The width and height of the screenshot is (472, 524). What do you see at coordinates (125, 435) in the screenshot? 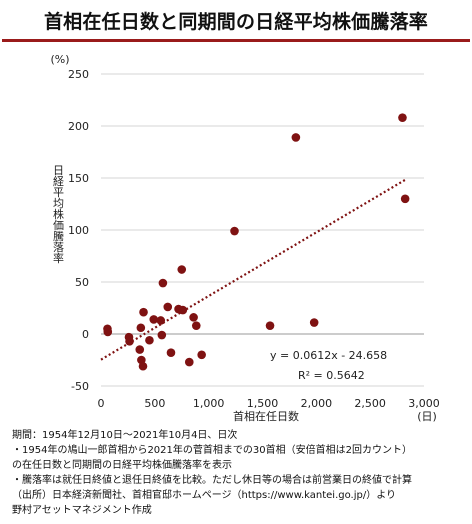
I see `note-line: 期間：1954年12月10日～2021年10月4日、日次` at bounding box center [125, 435].